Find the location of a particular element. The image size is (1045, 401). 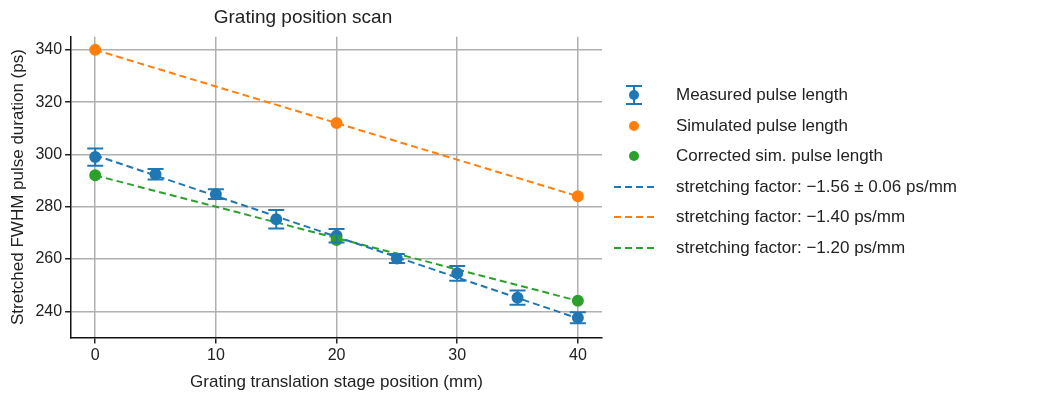

y-axis-title: Stretched FWHM pulse duration (ps) is located at coordinates (17, 187).